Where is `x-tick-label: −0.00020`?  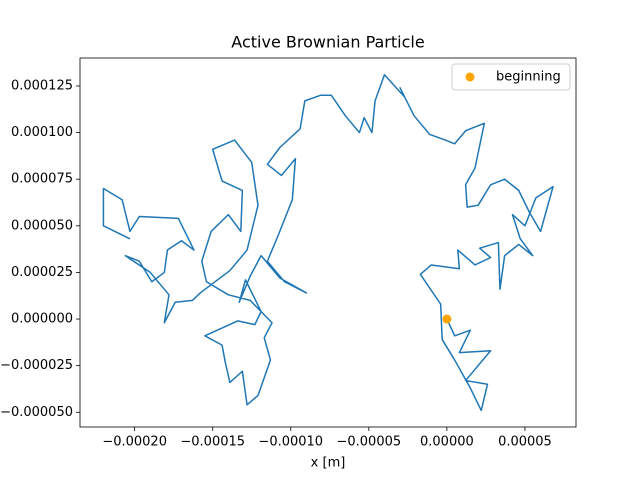 x-tick-label: −0.00020 is located at coordinates (134, 442).